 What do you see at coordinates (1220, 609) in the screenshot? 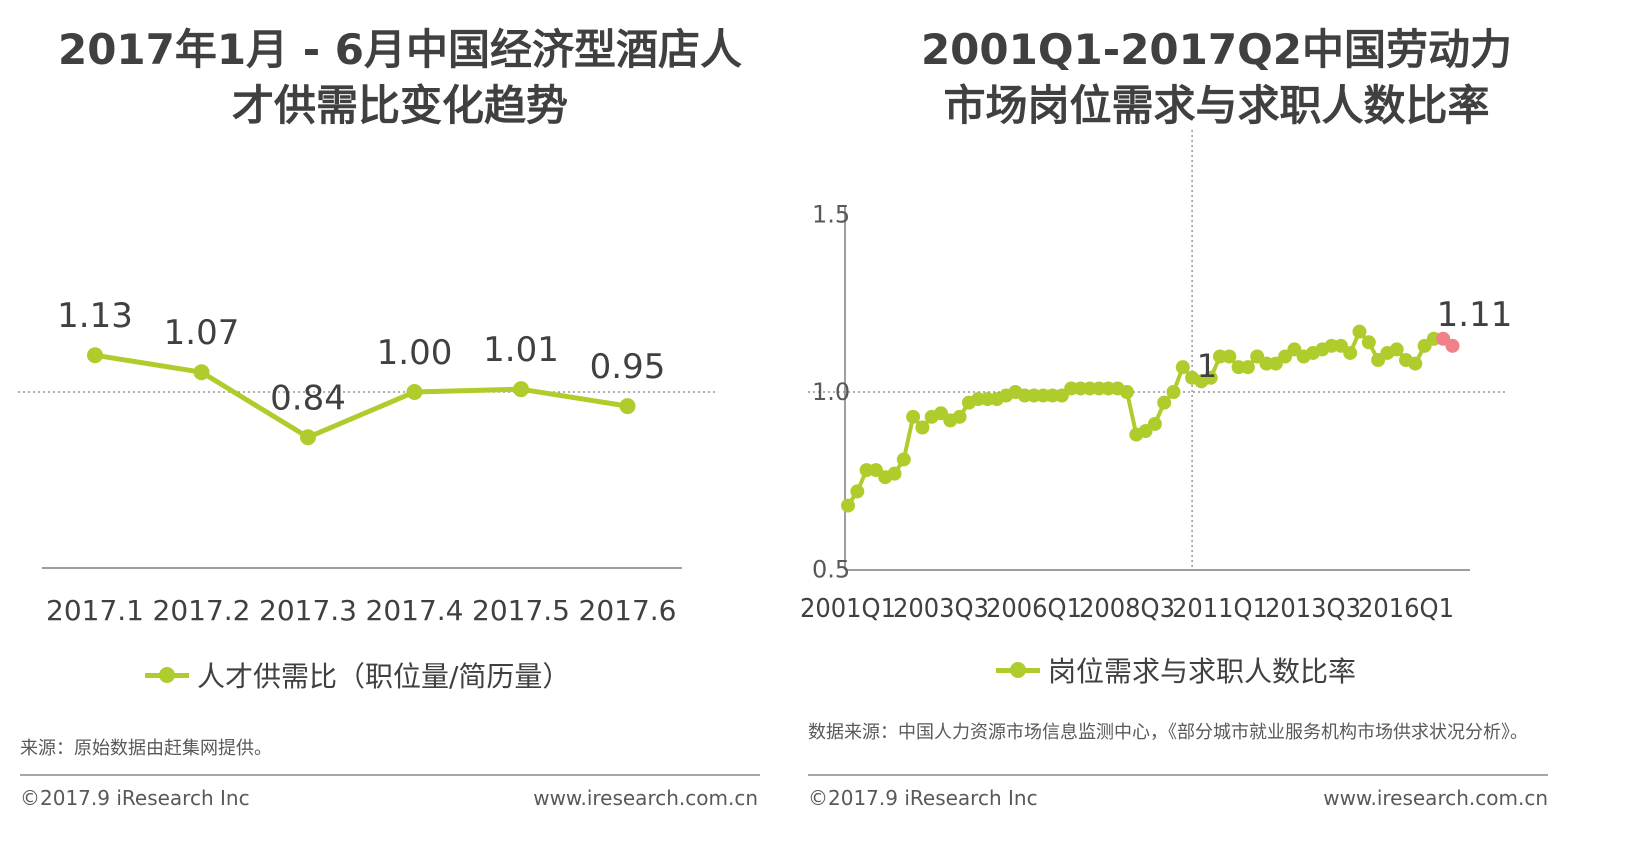
I see `right-x-tick-label: 2011Q1` at bounding box center [1220, 609].